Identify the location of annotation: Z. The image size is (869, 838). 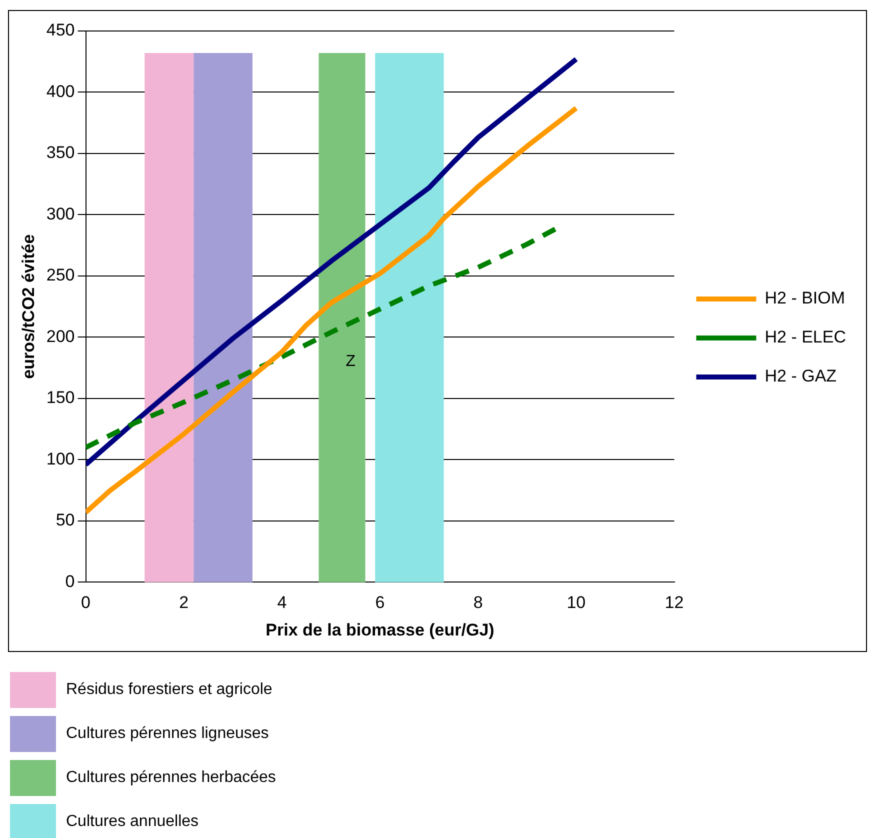
(351, 361).